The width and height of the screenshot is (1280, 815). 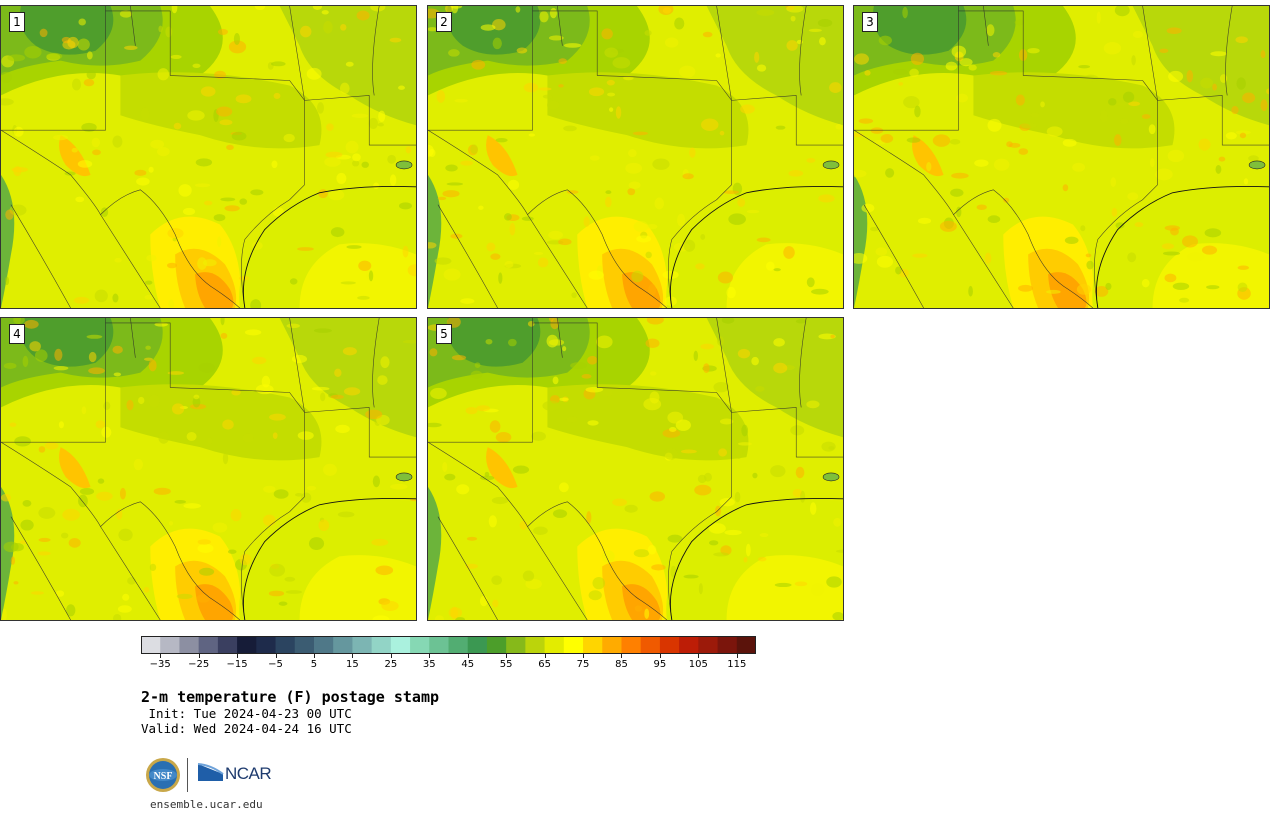 What do you see at coordinates (919, 30) in the screenshot?
I see `cold-region` at bounding box center [919, 30].